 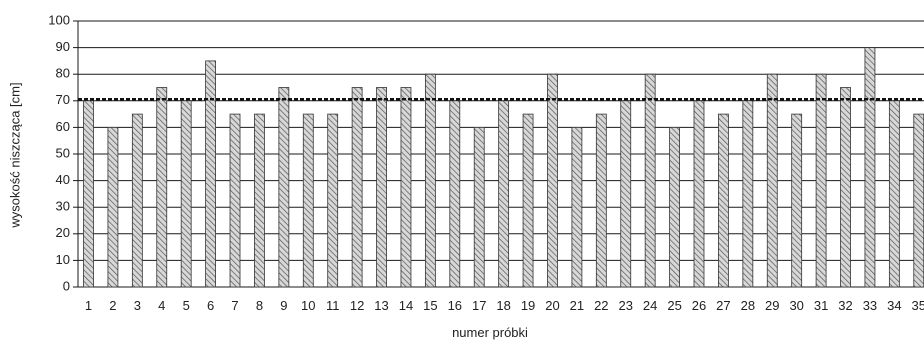 I want to click on y-tick-label: 20, so click(x=63, y=232).